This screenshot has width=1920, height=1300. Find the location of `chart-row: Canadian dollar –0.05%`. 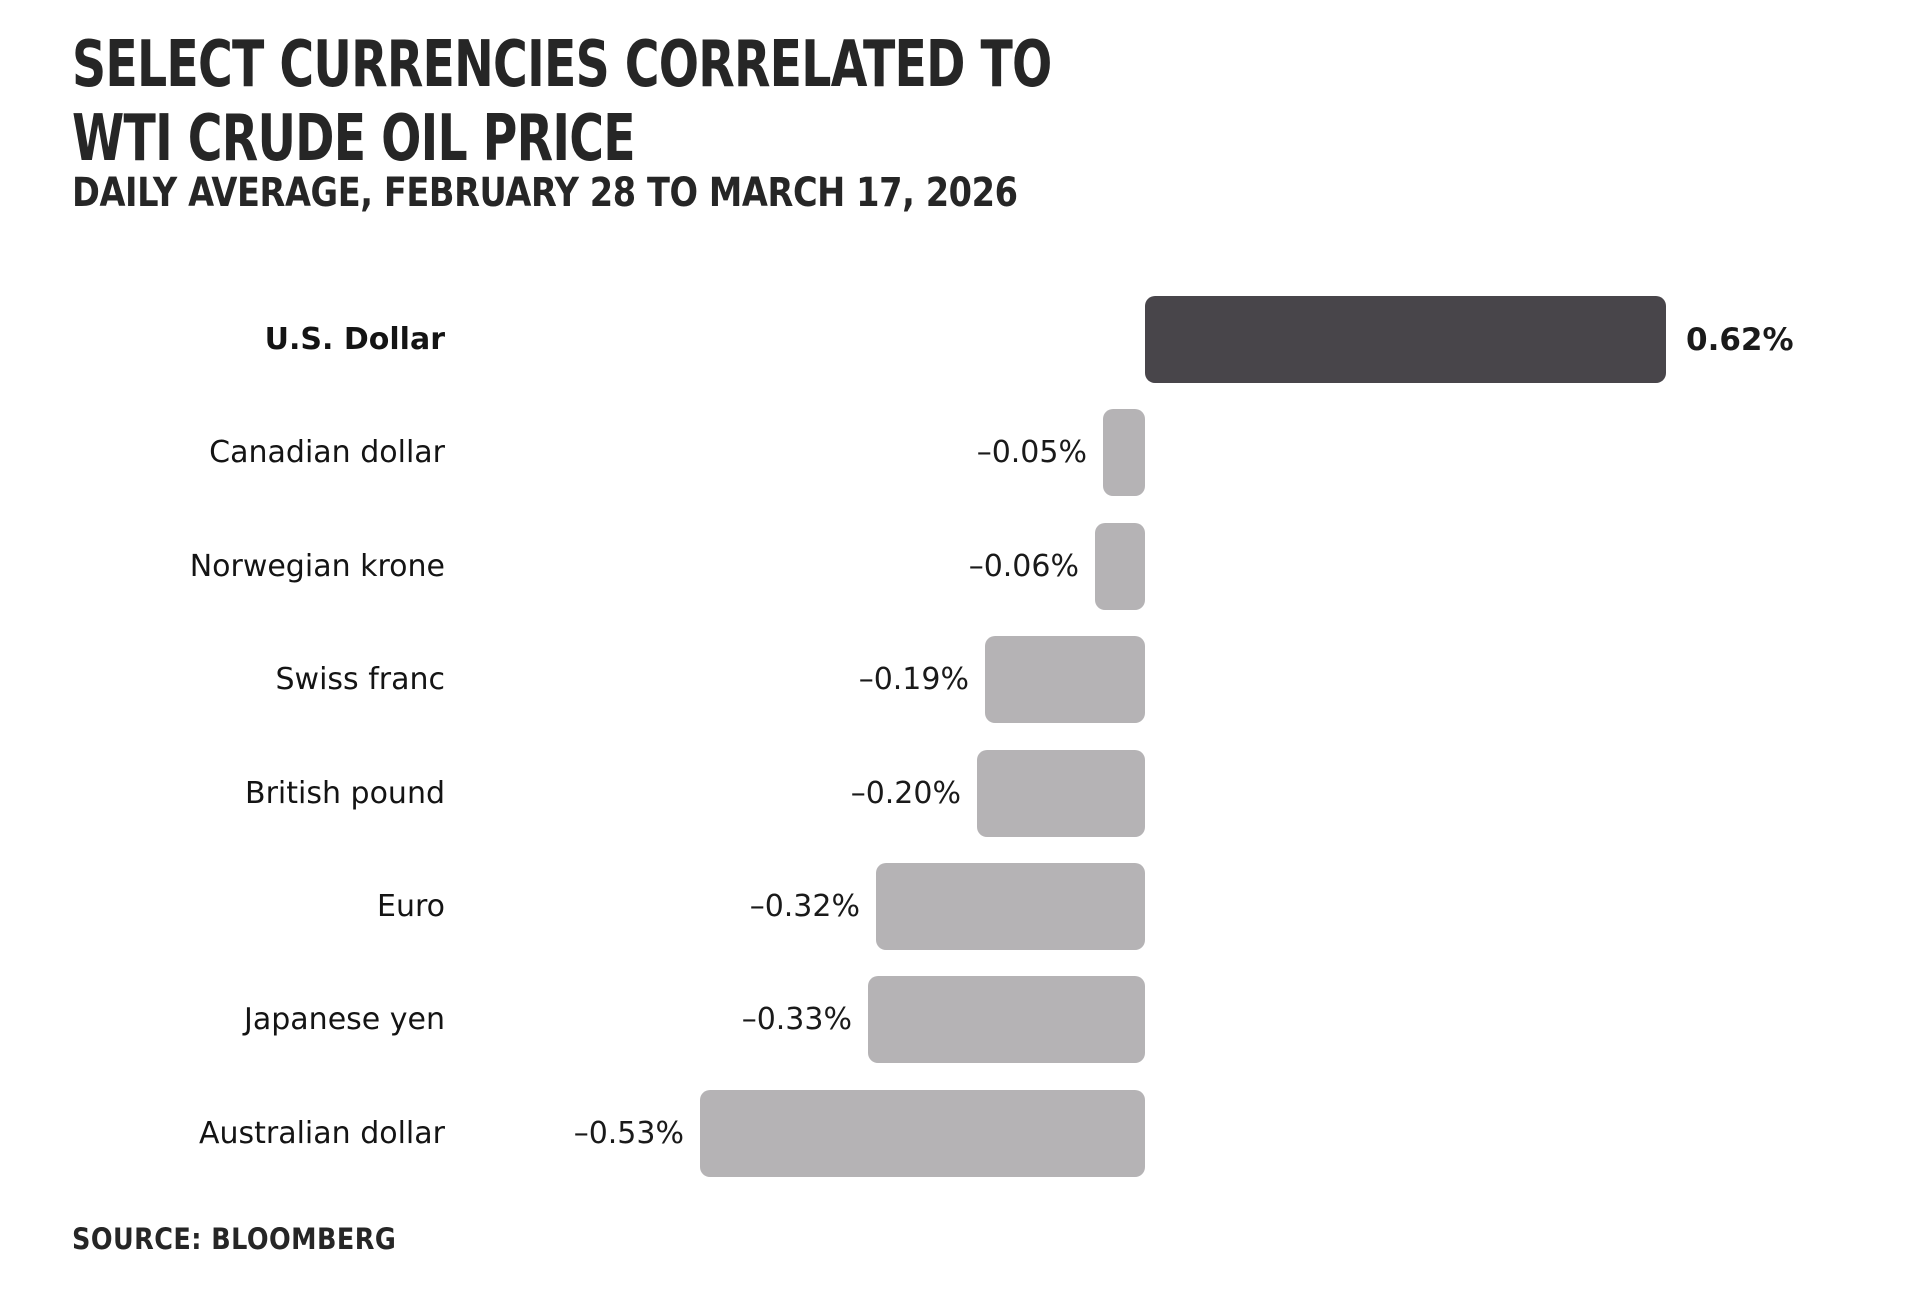

chart-row: Canadian dollar –0.05% is located at coordinates (960, 452).